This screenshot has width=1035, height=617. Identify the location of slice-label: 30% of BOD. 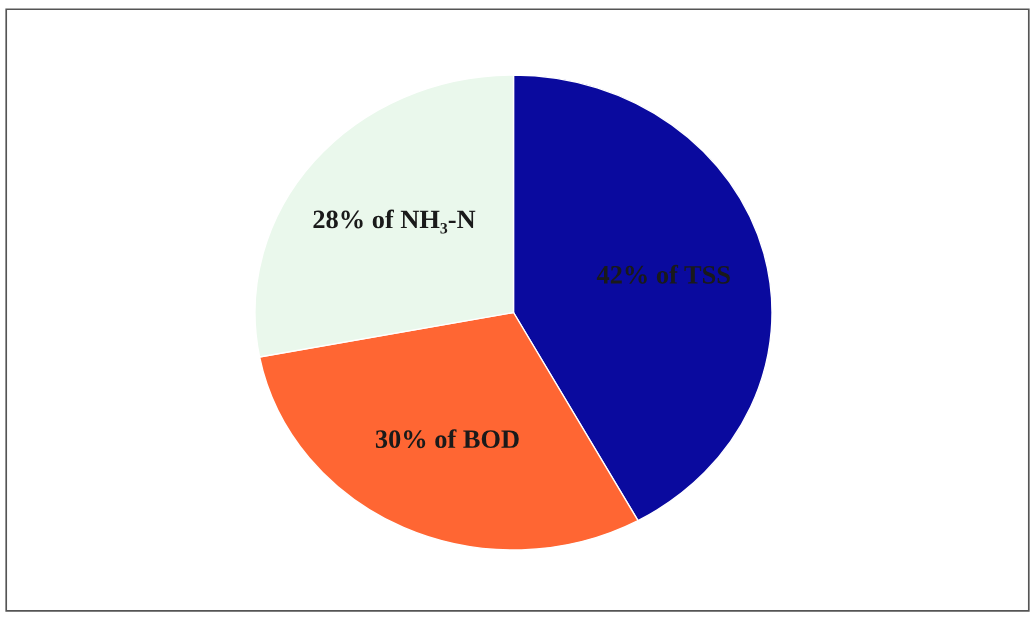
(447, 439).